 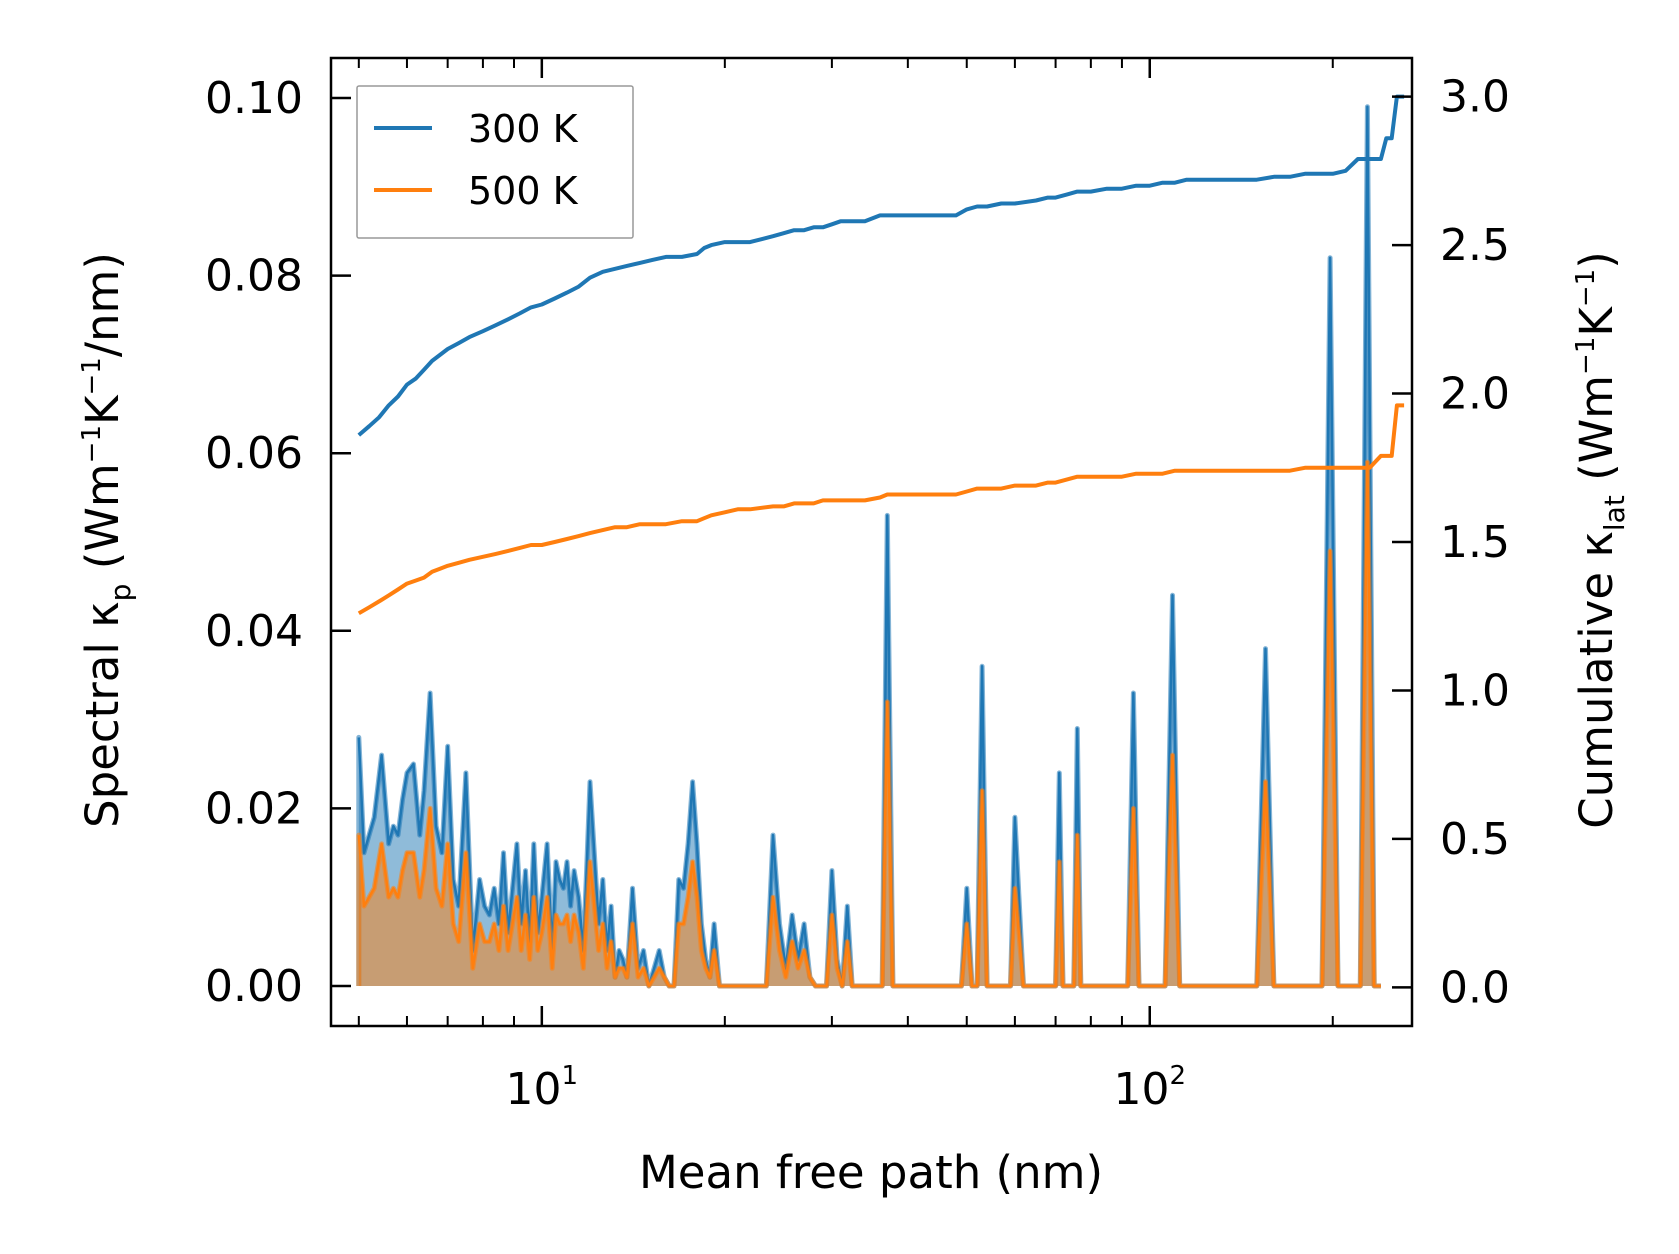 What do you see at coordinates (1475, 839) in the screenshot?
I see `y-right-tick-label: 0.5` at bounding box center [1475, 839].